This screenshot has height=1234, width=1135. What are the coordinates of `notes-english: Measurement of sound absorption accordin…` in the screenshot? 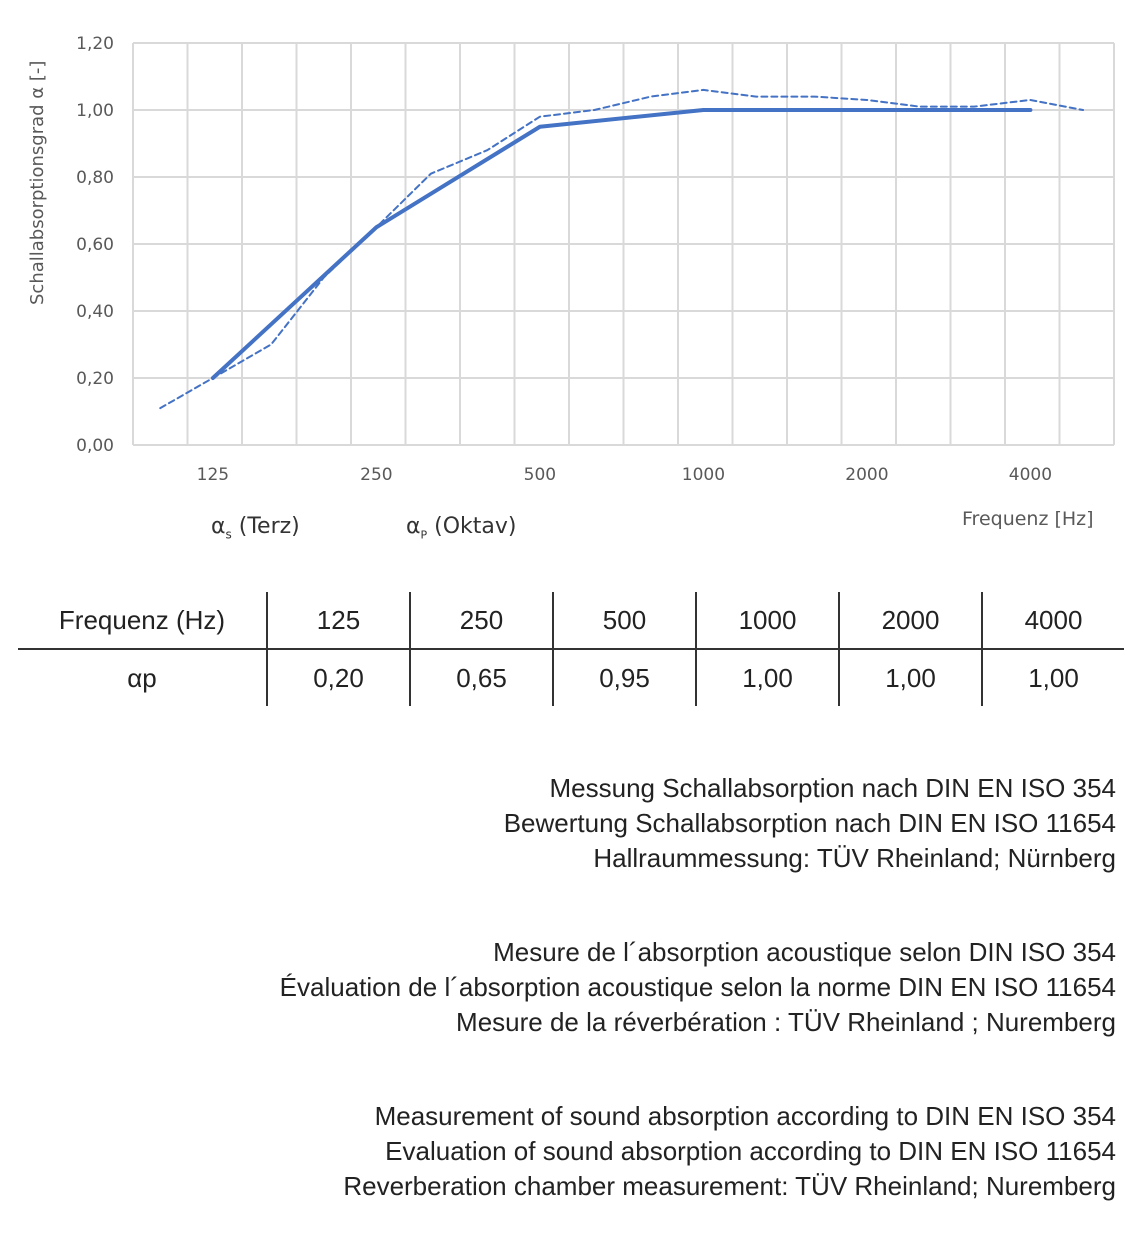 It's located at (729, 1151).